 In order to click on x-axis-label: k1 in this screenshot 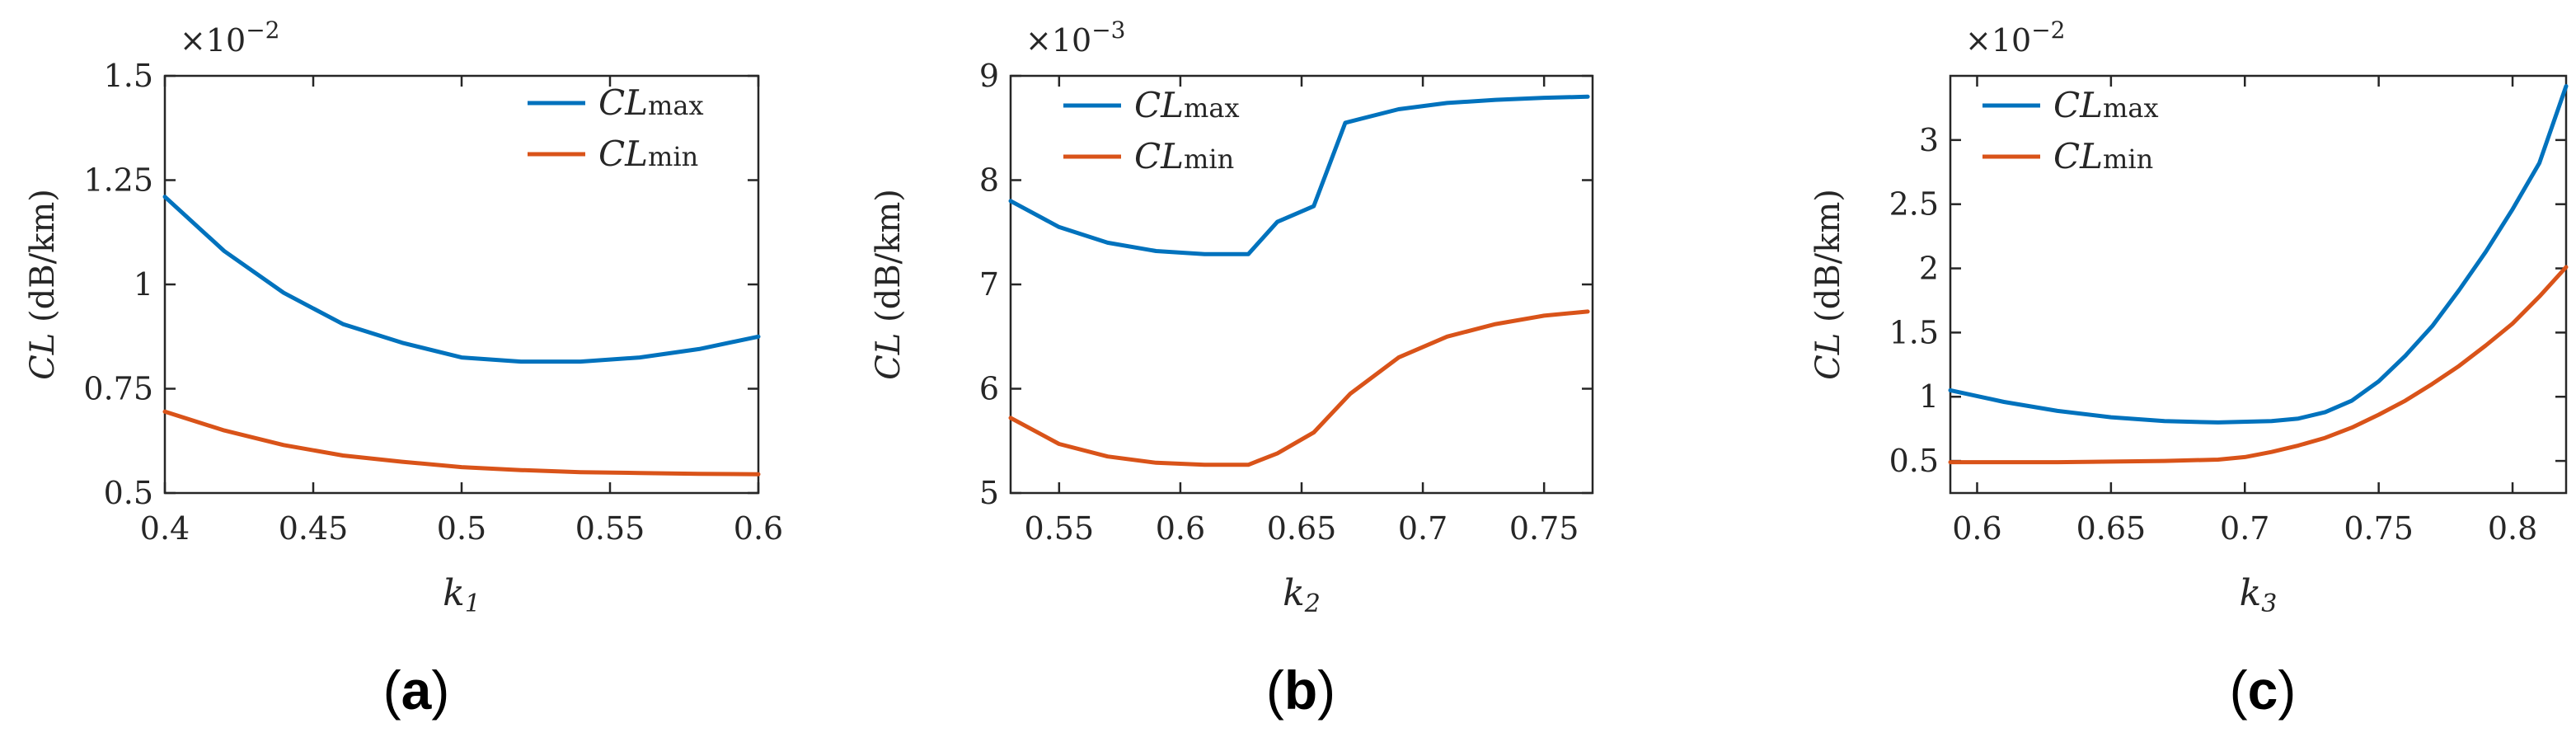, I will do `click(462, 595)`.